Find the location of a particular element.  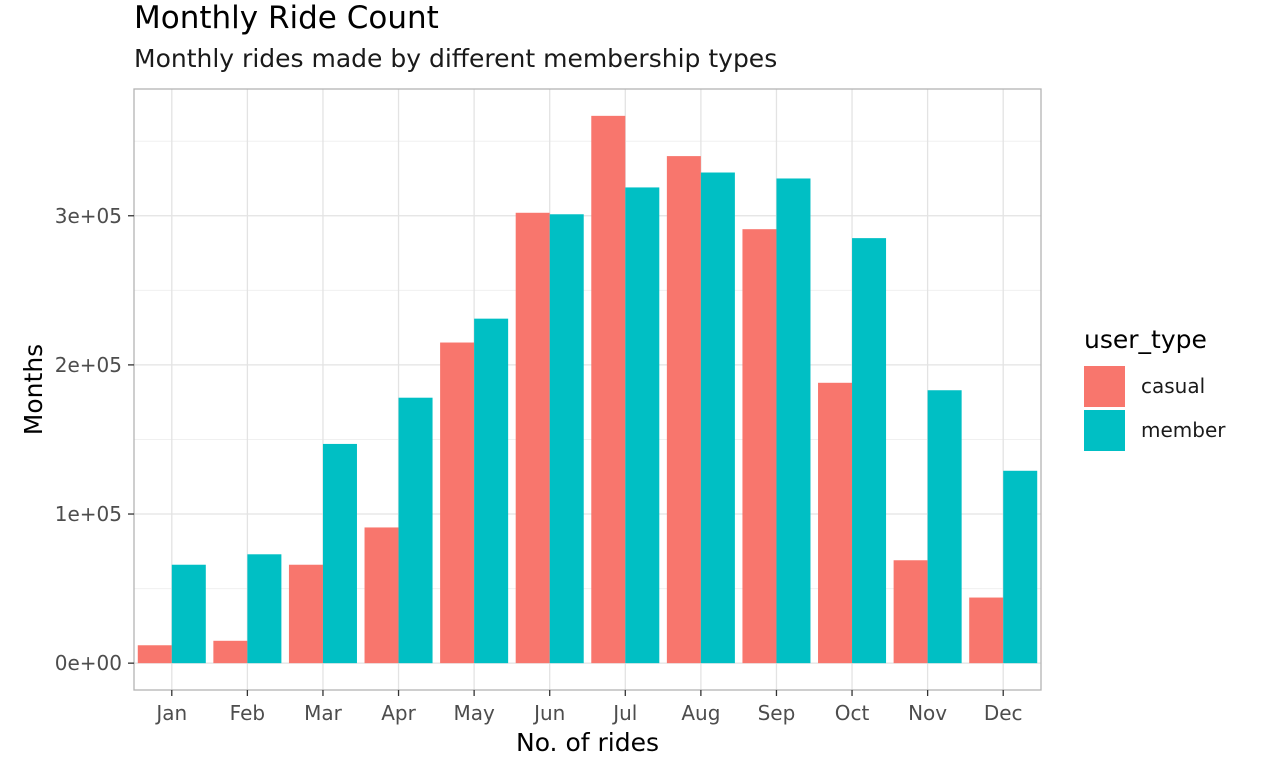

x-tick-label: Feb is located at coordinates (247, 713).